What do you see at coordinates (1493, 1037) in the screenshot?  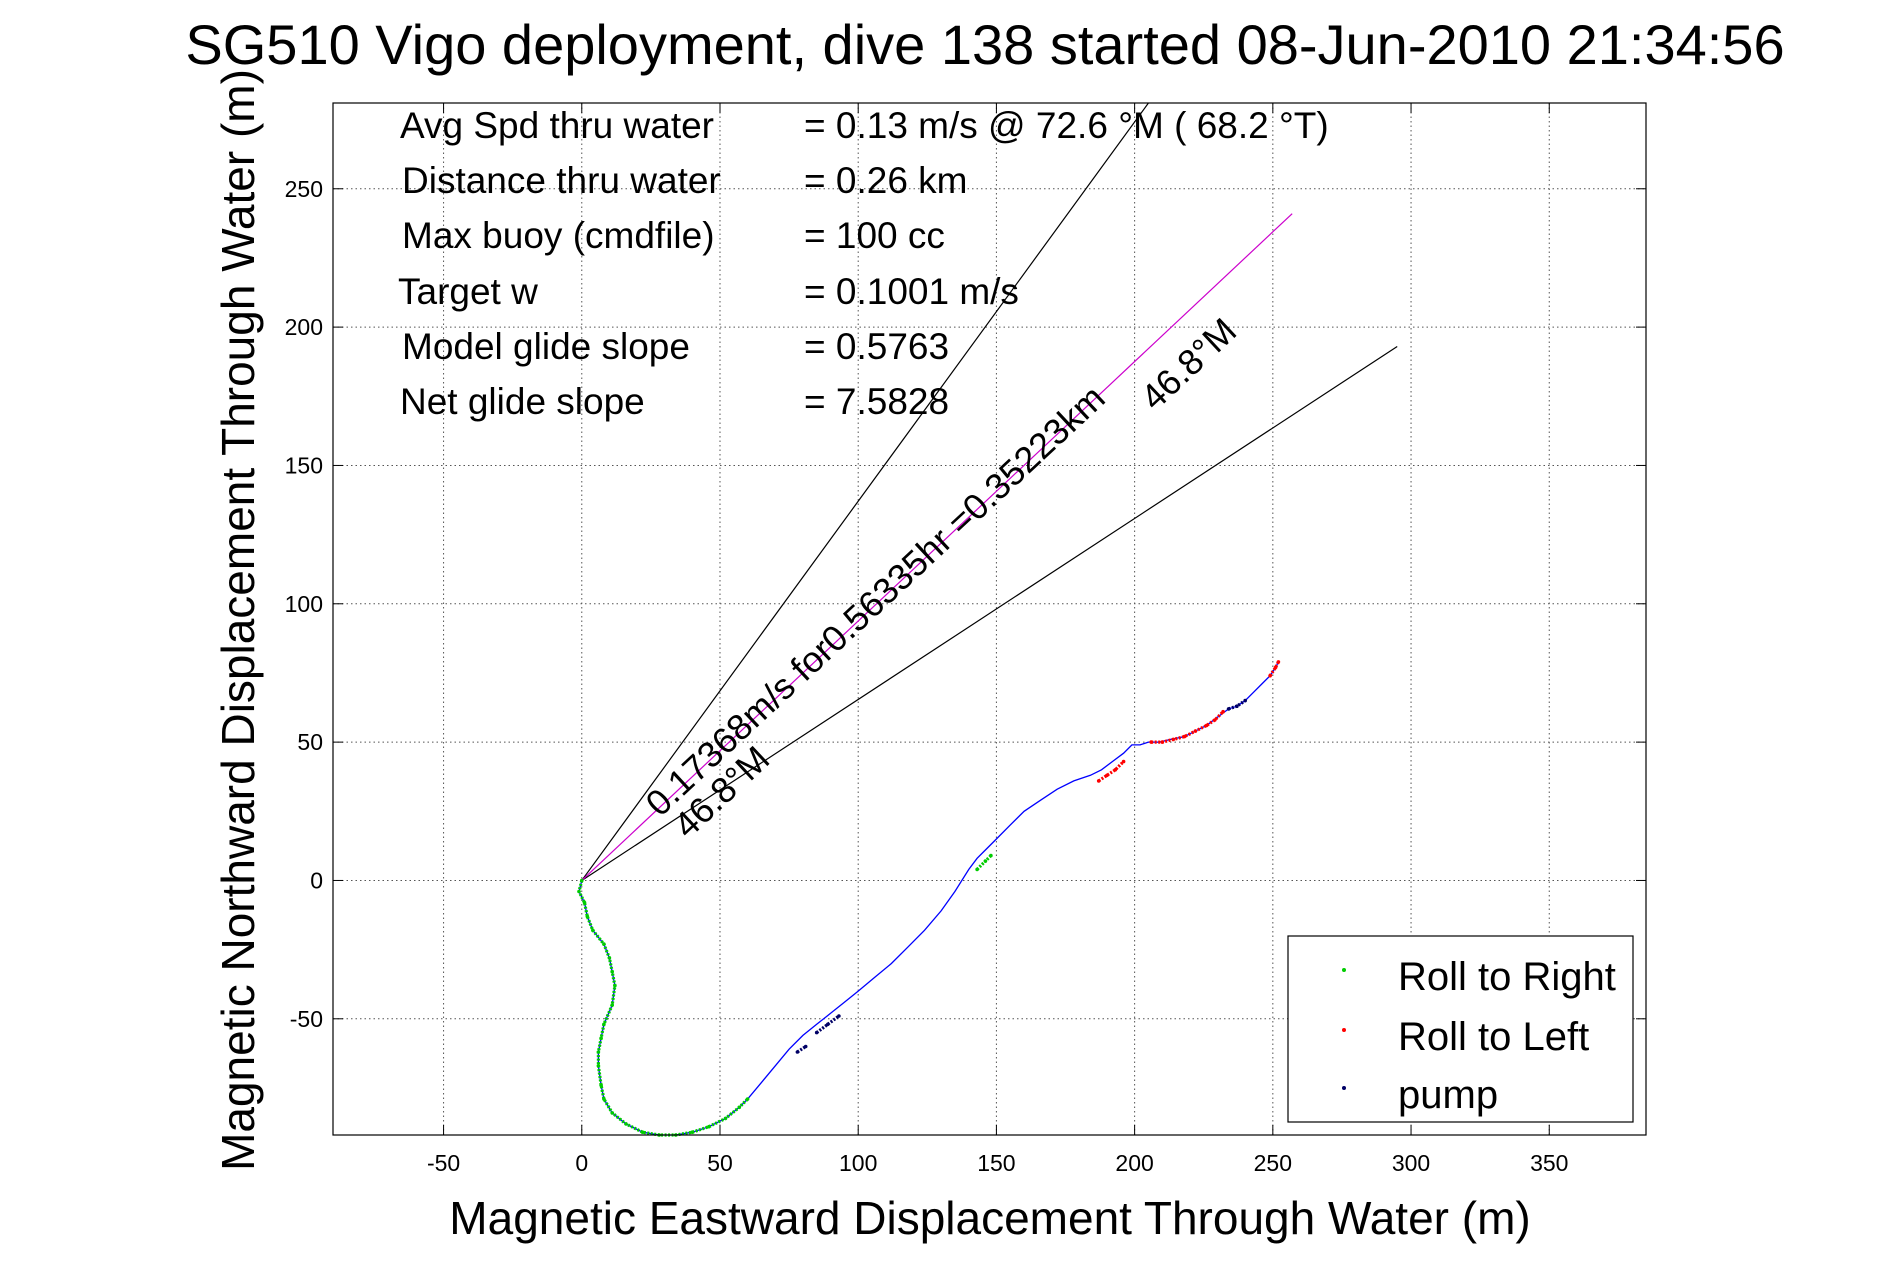 I see `legend-label-roll-left: Roll to Left` at bounding box center [1493, 1037].